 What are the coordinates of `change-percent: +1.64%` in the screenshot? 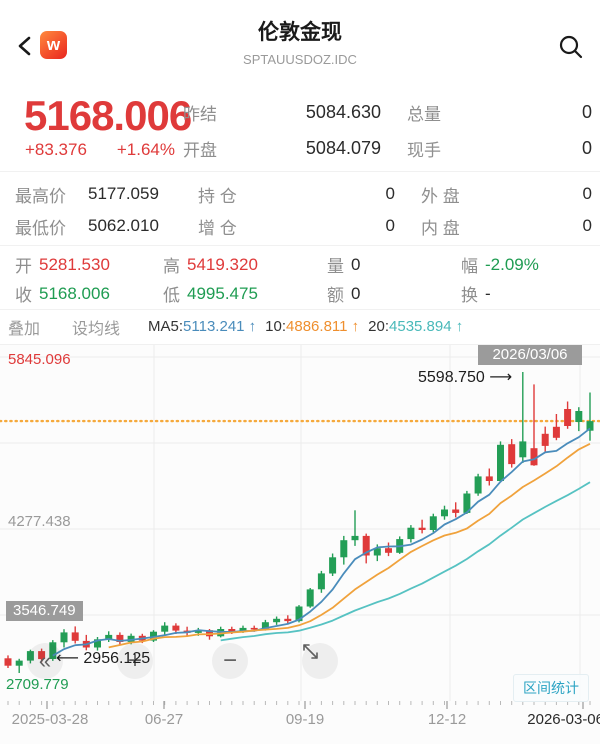 It's located at (145, 149).